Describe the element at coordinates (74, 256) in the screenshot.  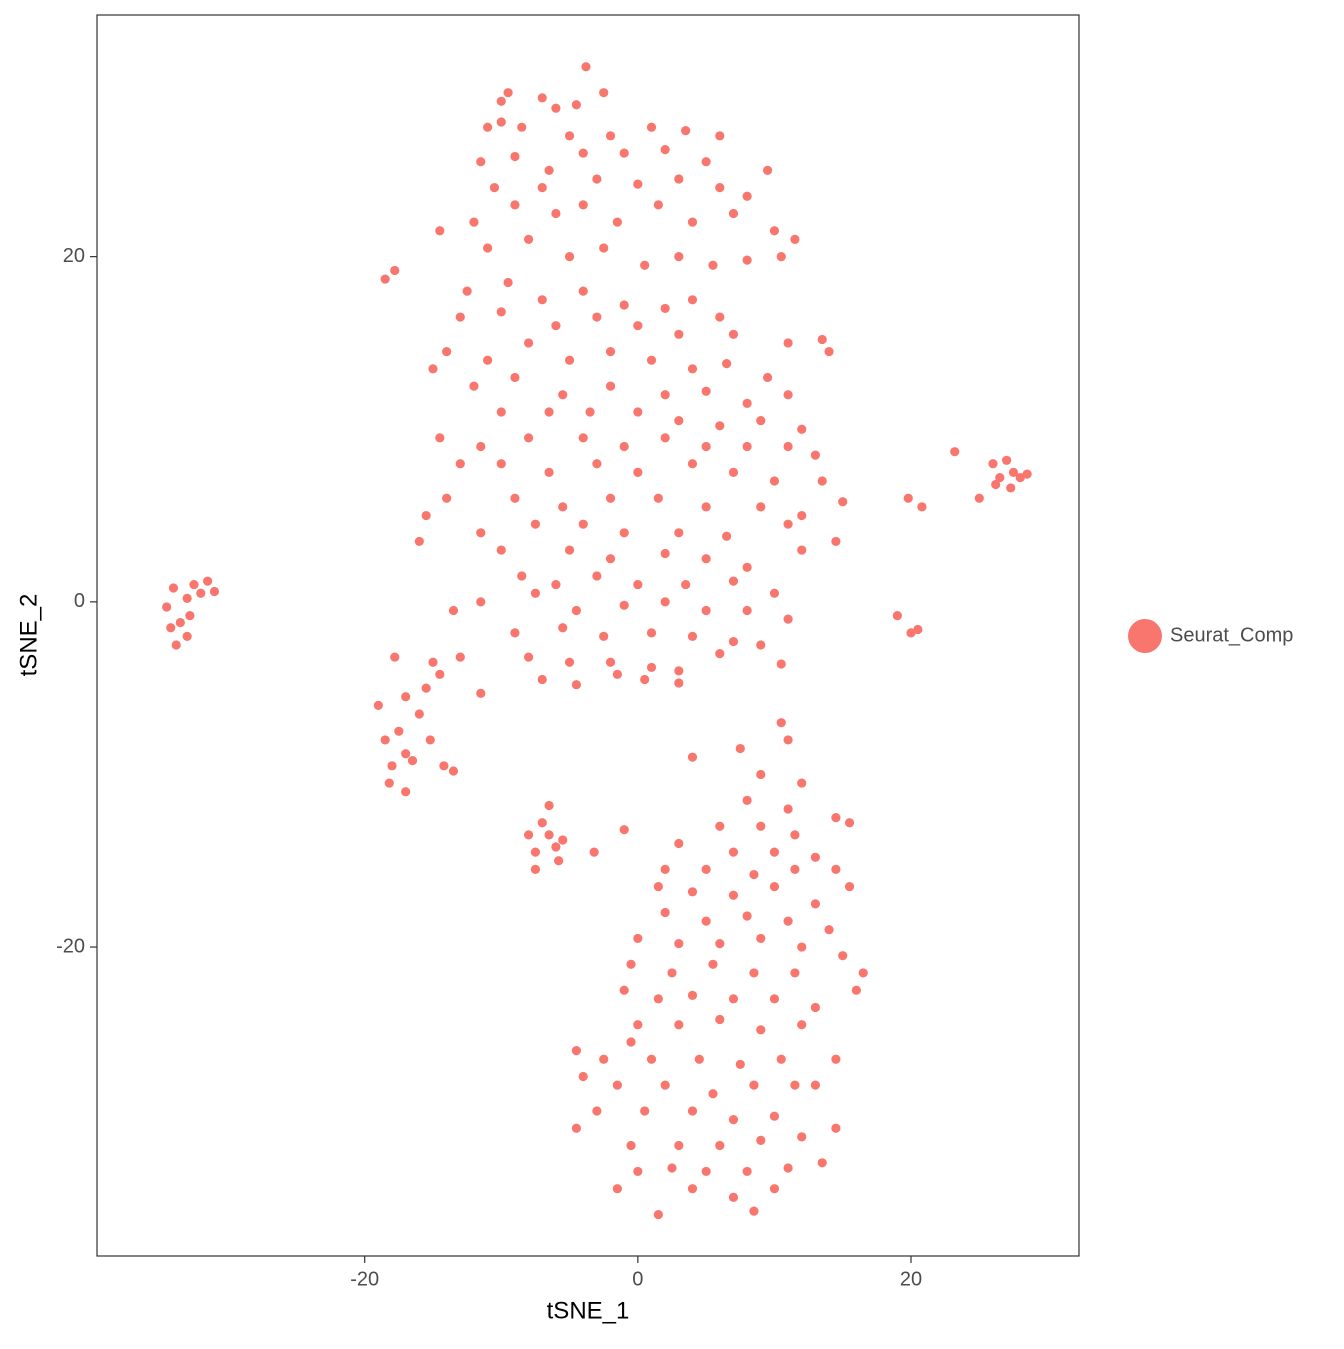
I see `y-tick-label: 20` at that location.